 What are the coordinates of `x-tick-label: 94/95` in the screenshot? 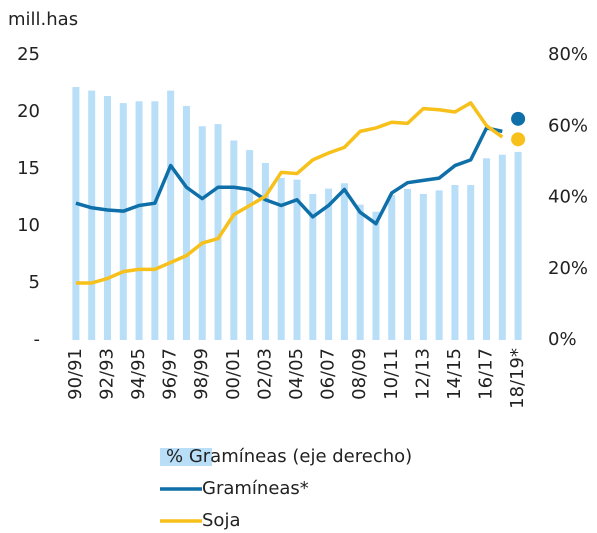 It's located at (138, 374).